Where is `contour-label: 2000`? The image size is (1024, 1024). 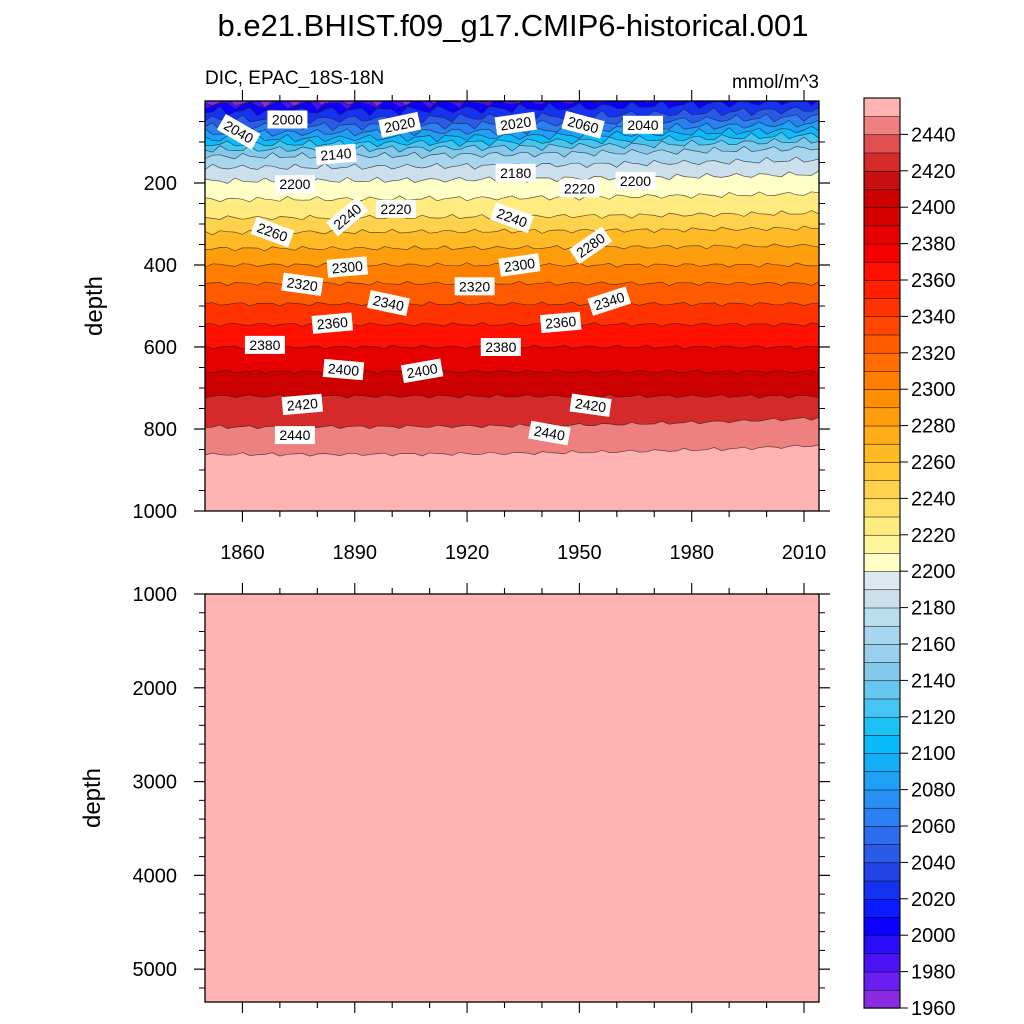
contour-label: 2000 is located at coordinates (287, 119).